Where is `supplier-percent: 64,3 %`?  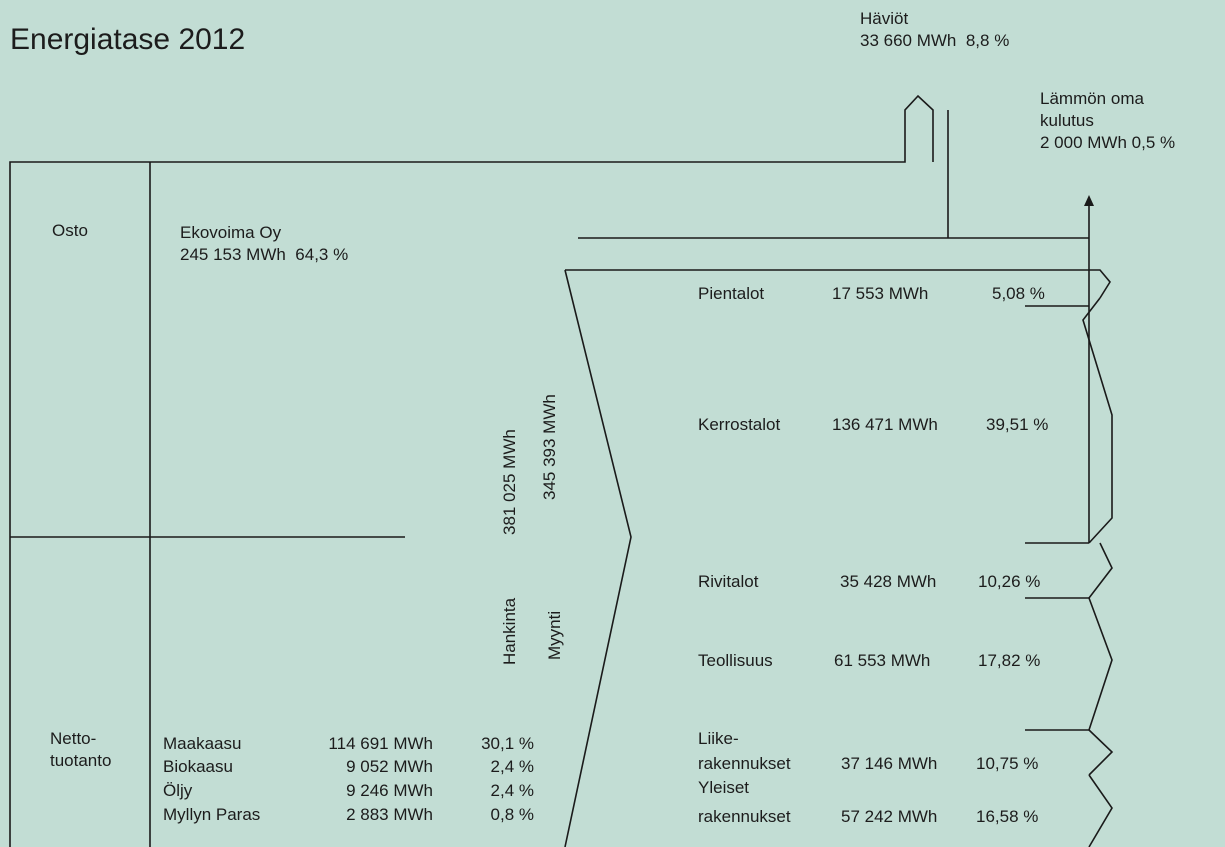
supplier-percent: 64,3 % is located at coordinates (322, 254).